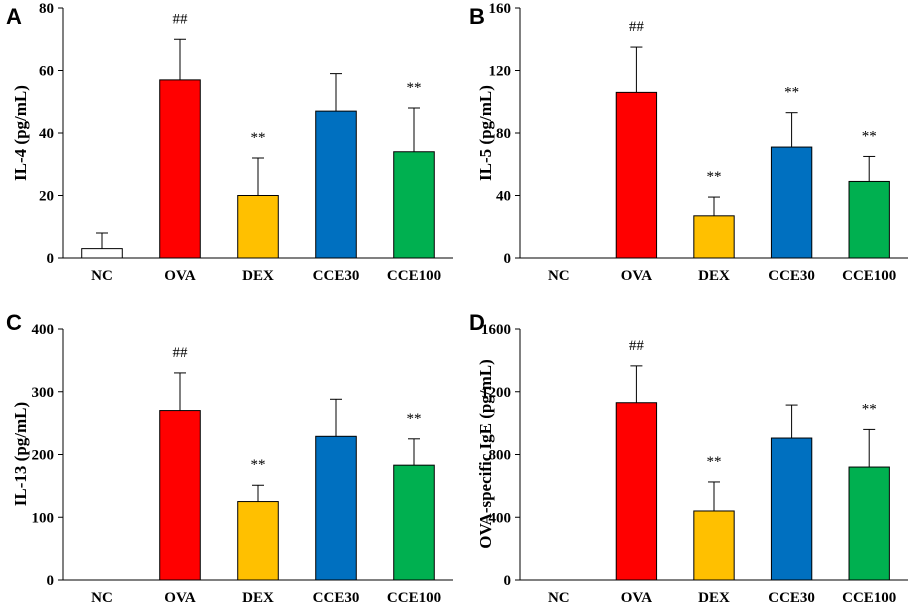 The image size is (913, 606). Describe the element at coordinates (43, 518) in the screenshot. I see `y-tick-label: 100` at that location.